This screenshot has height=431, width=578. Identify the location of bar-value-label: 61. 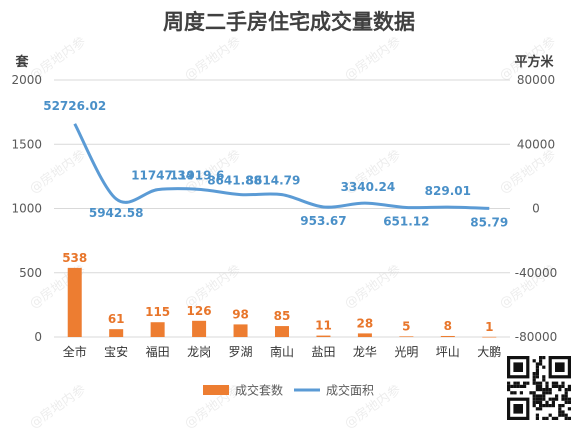
(116, 319).